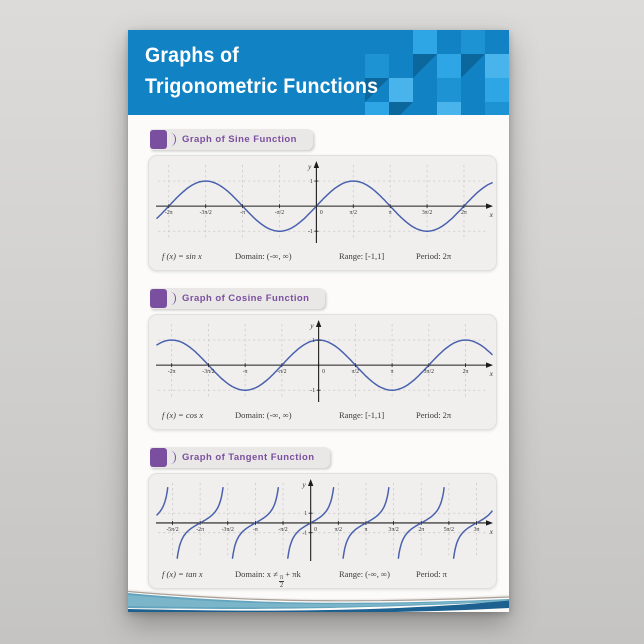  Describe the element at coordinates (182, 256) in the screenshot. I see `formula: f (x) = sin x` at that location.